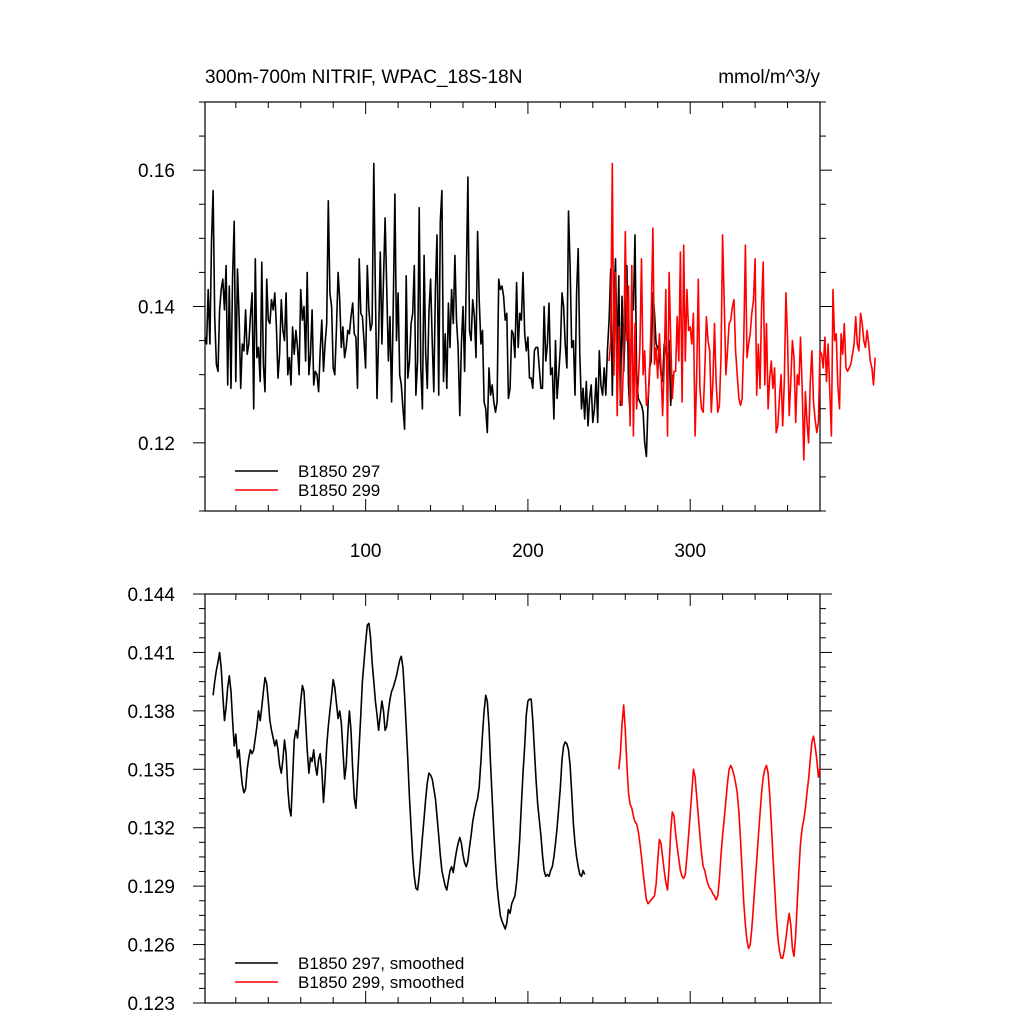  I want to click on series-line-b1850-299-smoothed, so click(719, 832).